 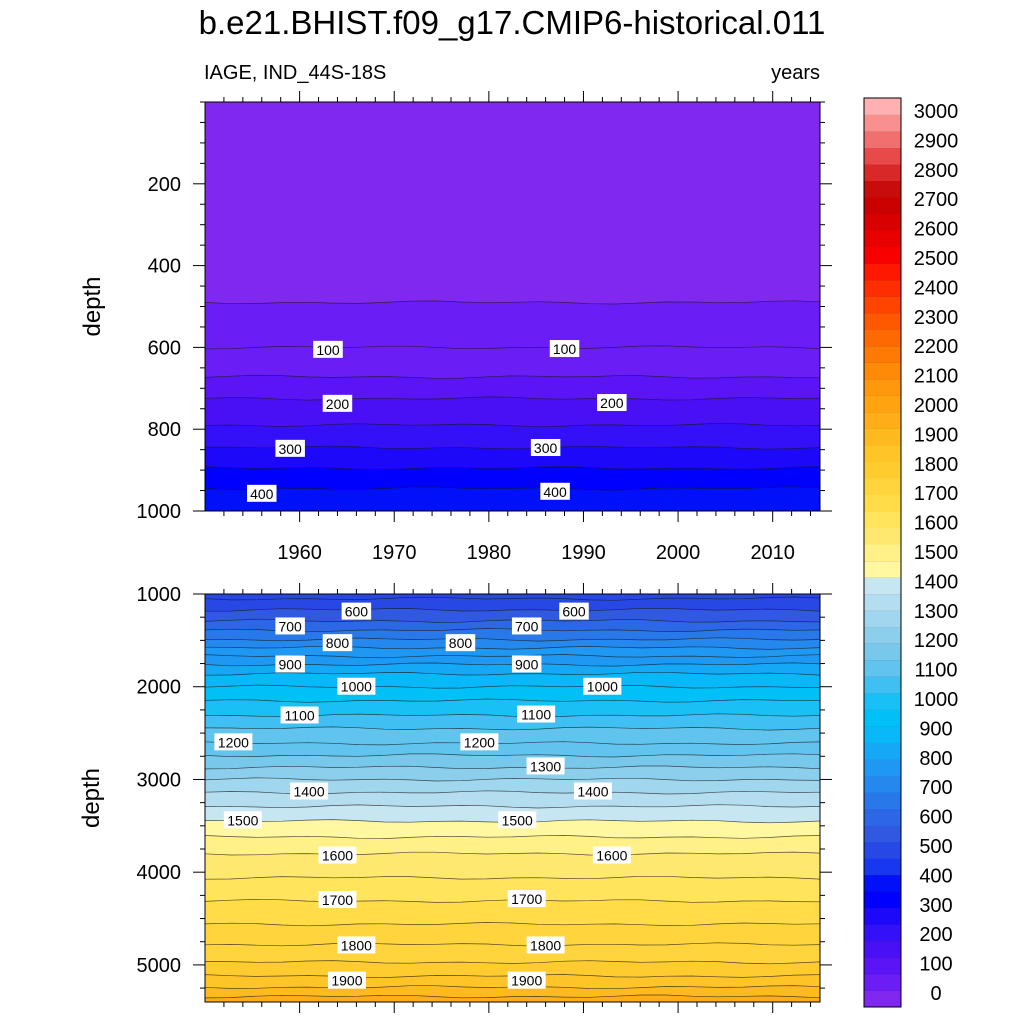 I want to click on lower-contour-label: 1000, so click(x=356, y=687).